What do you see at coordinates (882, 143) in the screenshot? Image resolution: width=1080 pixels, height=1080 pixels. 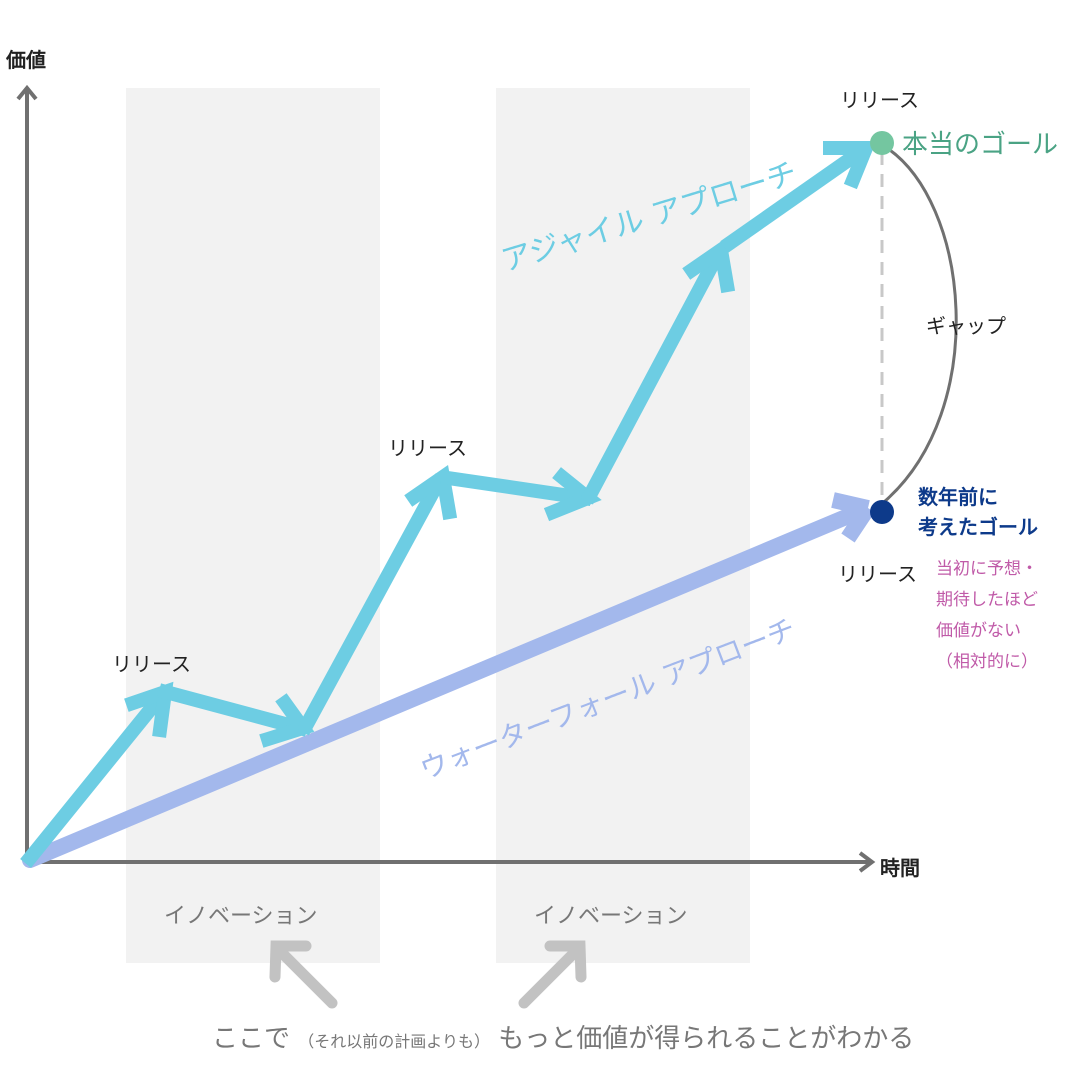 I see `true-goal-dot` at bounding box center [882, 143].